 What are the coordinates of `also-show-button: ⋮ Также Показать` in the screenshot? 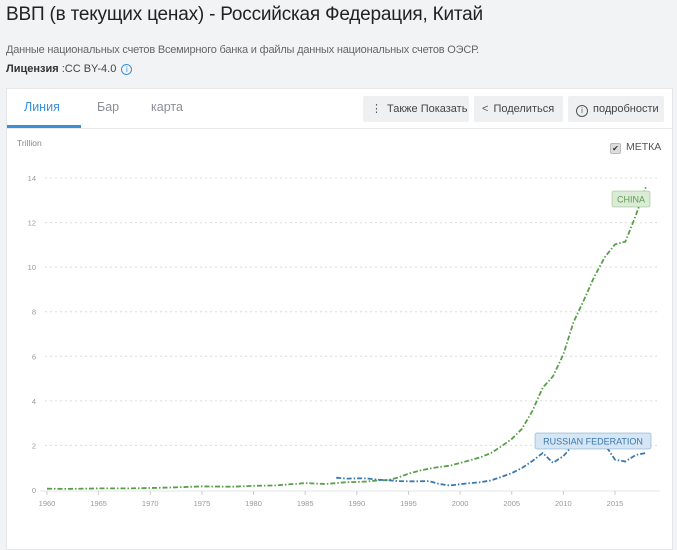 It's located at (416, 109).